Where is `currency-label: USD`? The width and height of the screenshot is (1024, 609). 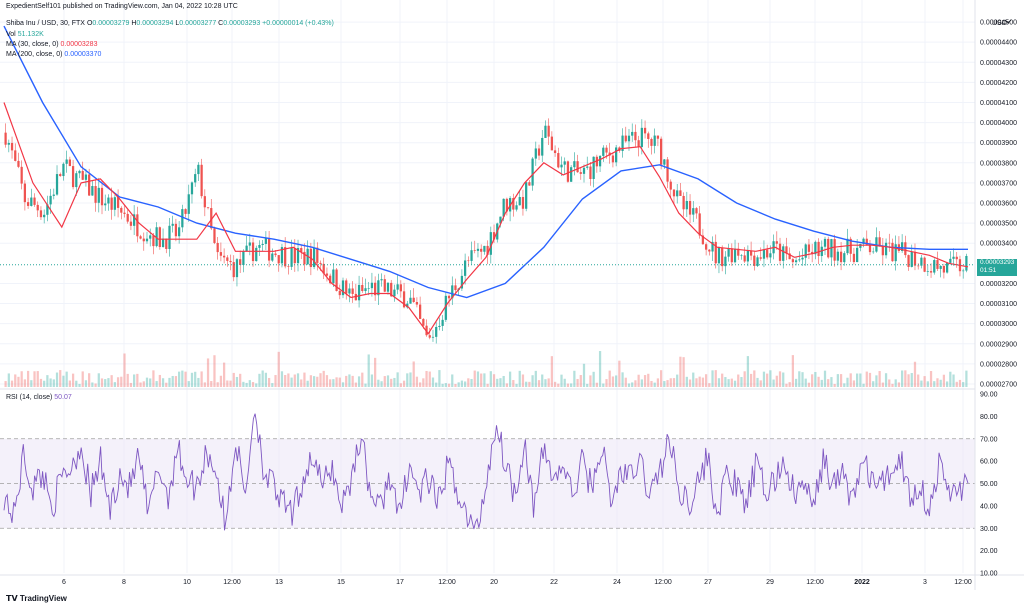
currency-label: USD is located at coordinates (999, 23).